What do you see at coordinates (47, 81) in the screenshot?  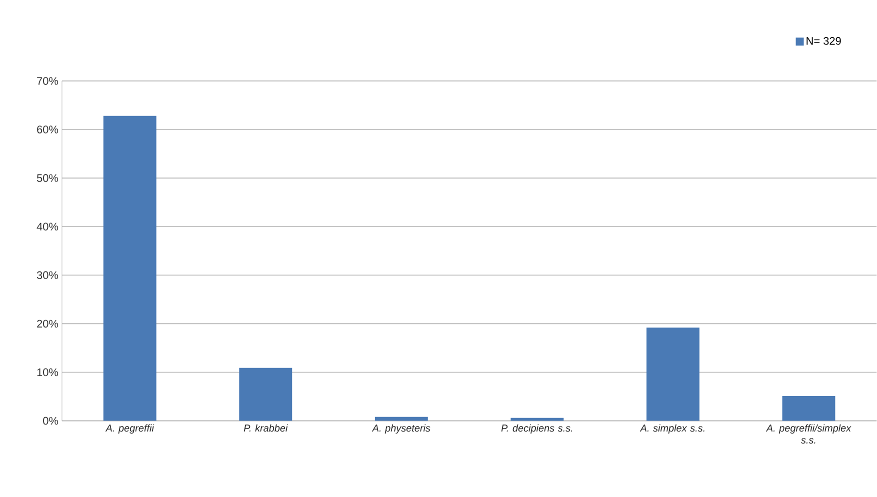 I see `y-tick-label: 70%` at bounding box center [47, 81].